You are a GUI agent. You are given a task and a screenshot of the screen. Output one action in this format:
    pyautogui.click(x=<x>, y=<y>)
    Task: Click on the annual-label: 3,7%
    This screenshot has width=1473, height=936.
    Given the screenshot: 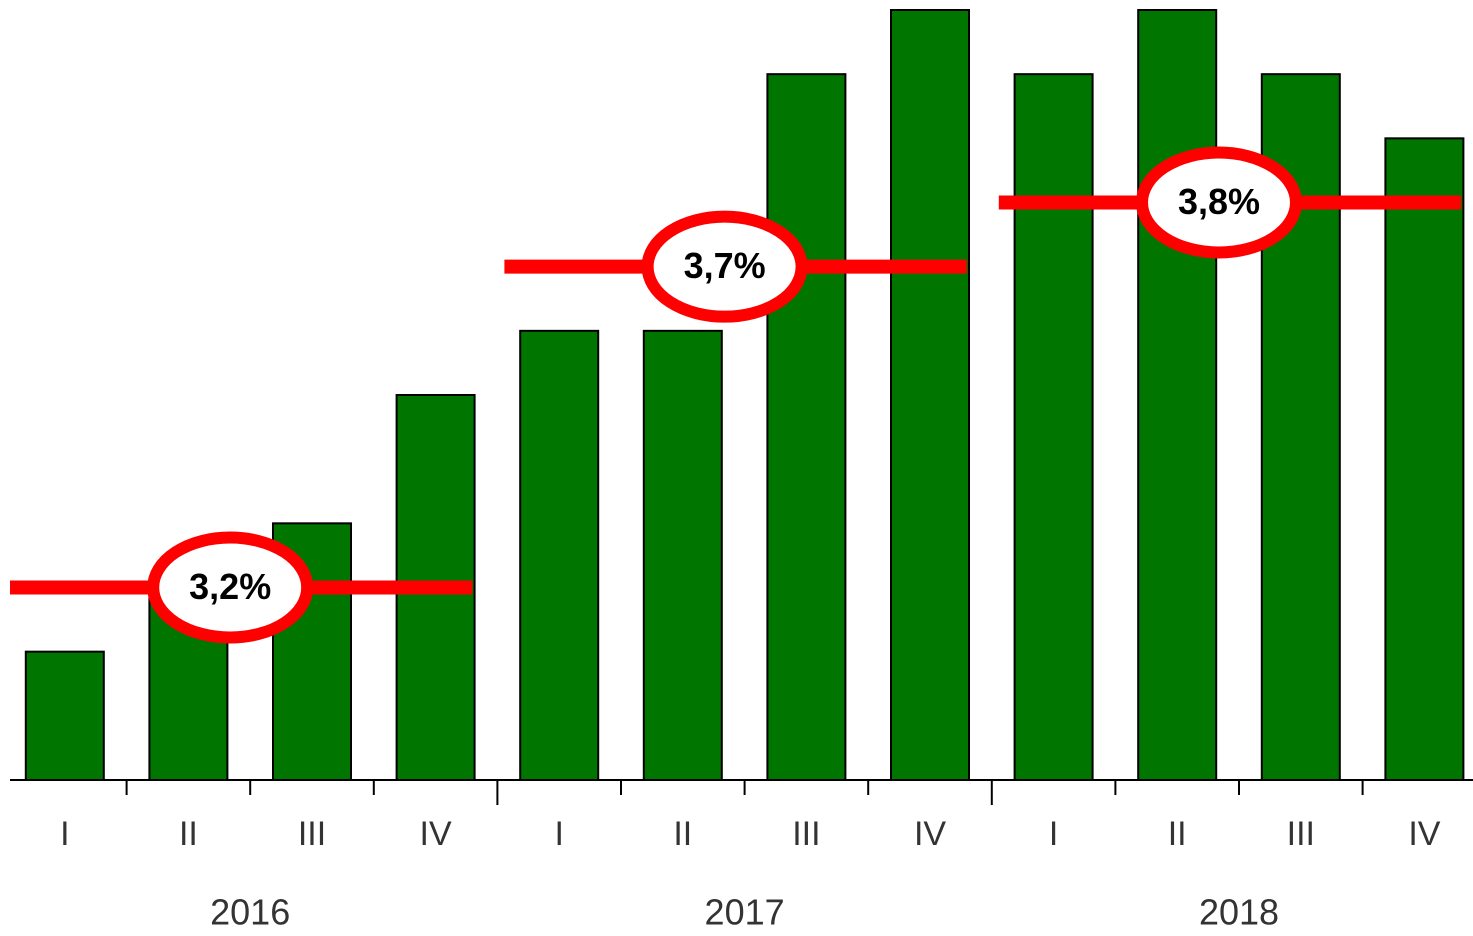 What is the action you would take?
    pyautogui.click(x=725, y=265)
    